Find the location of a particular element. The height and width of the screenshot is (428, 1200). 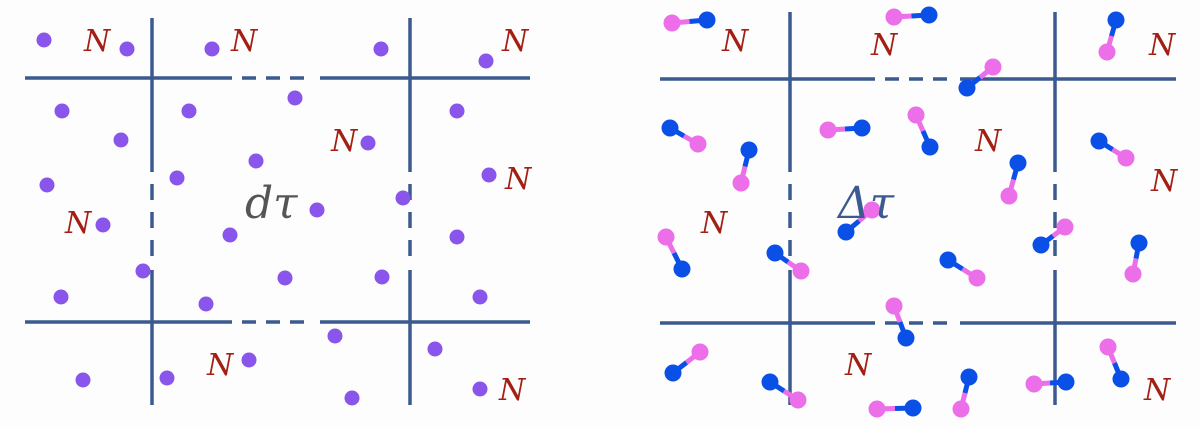

right-center-label: Δτ is located at coordinates (865, 203).